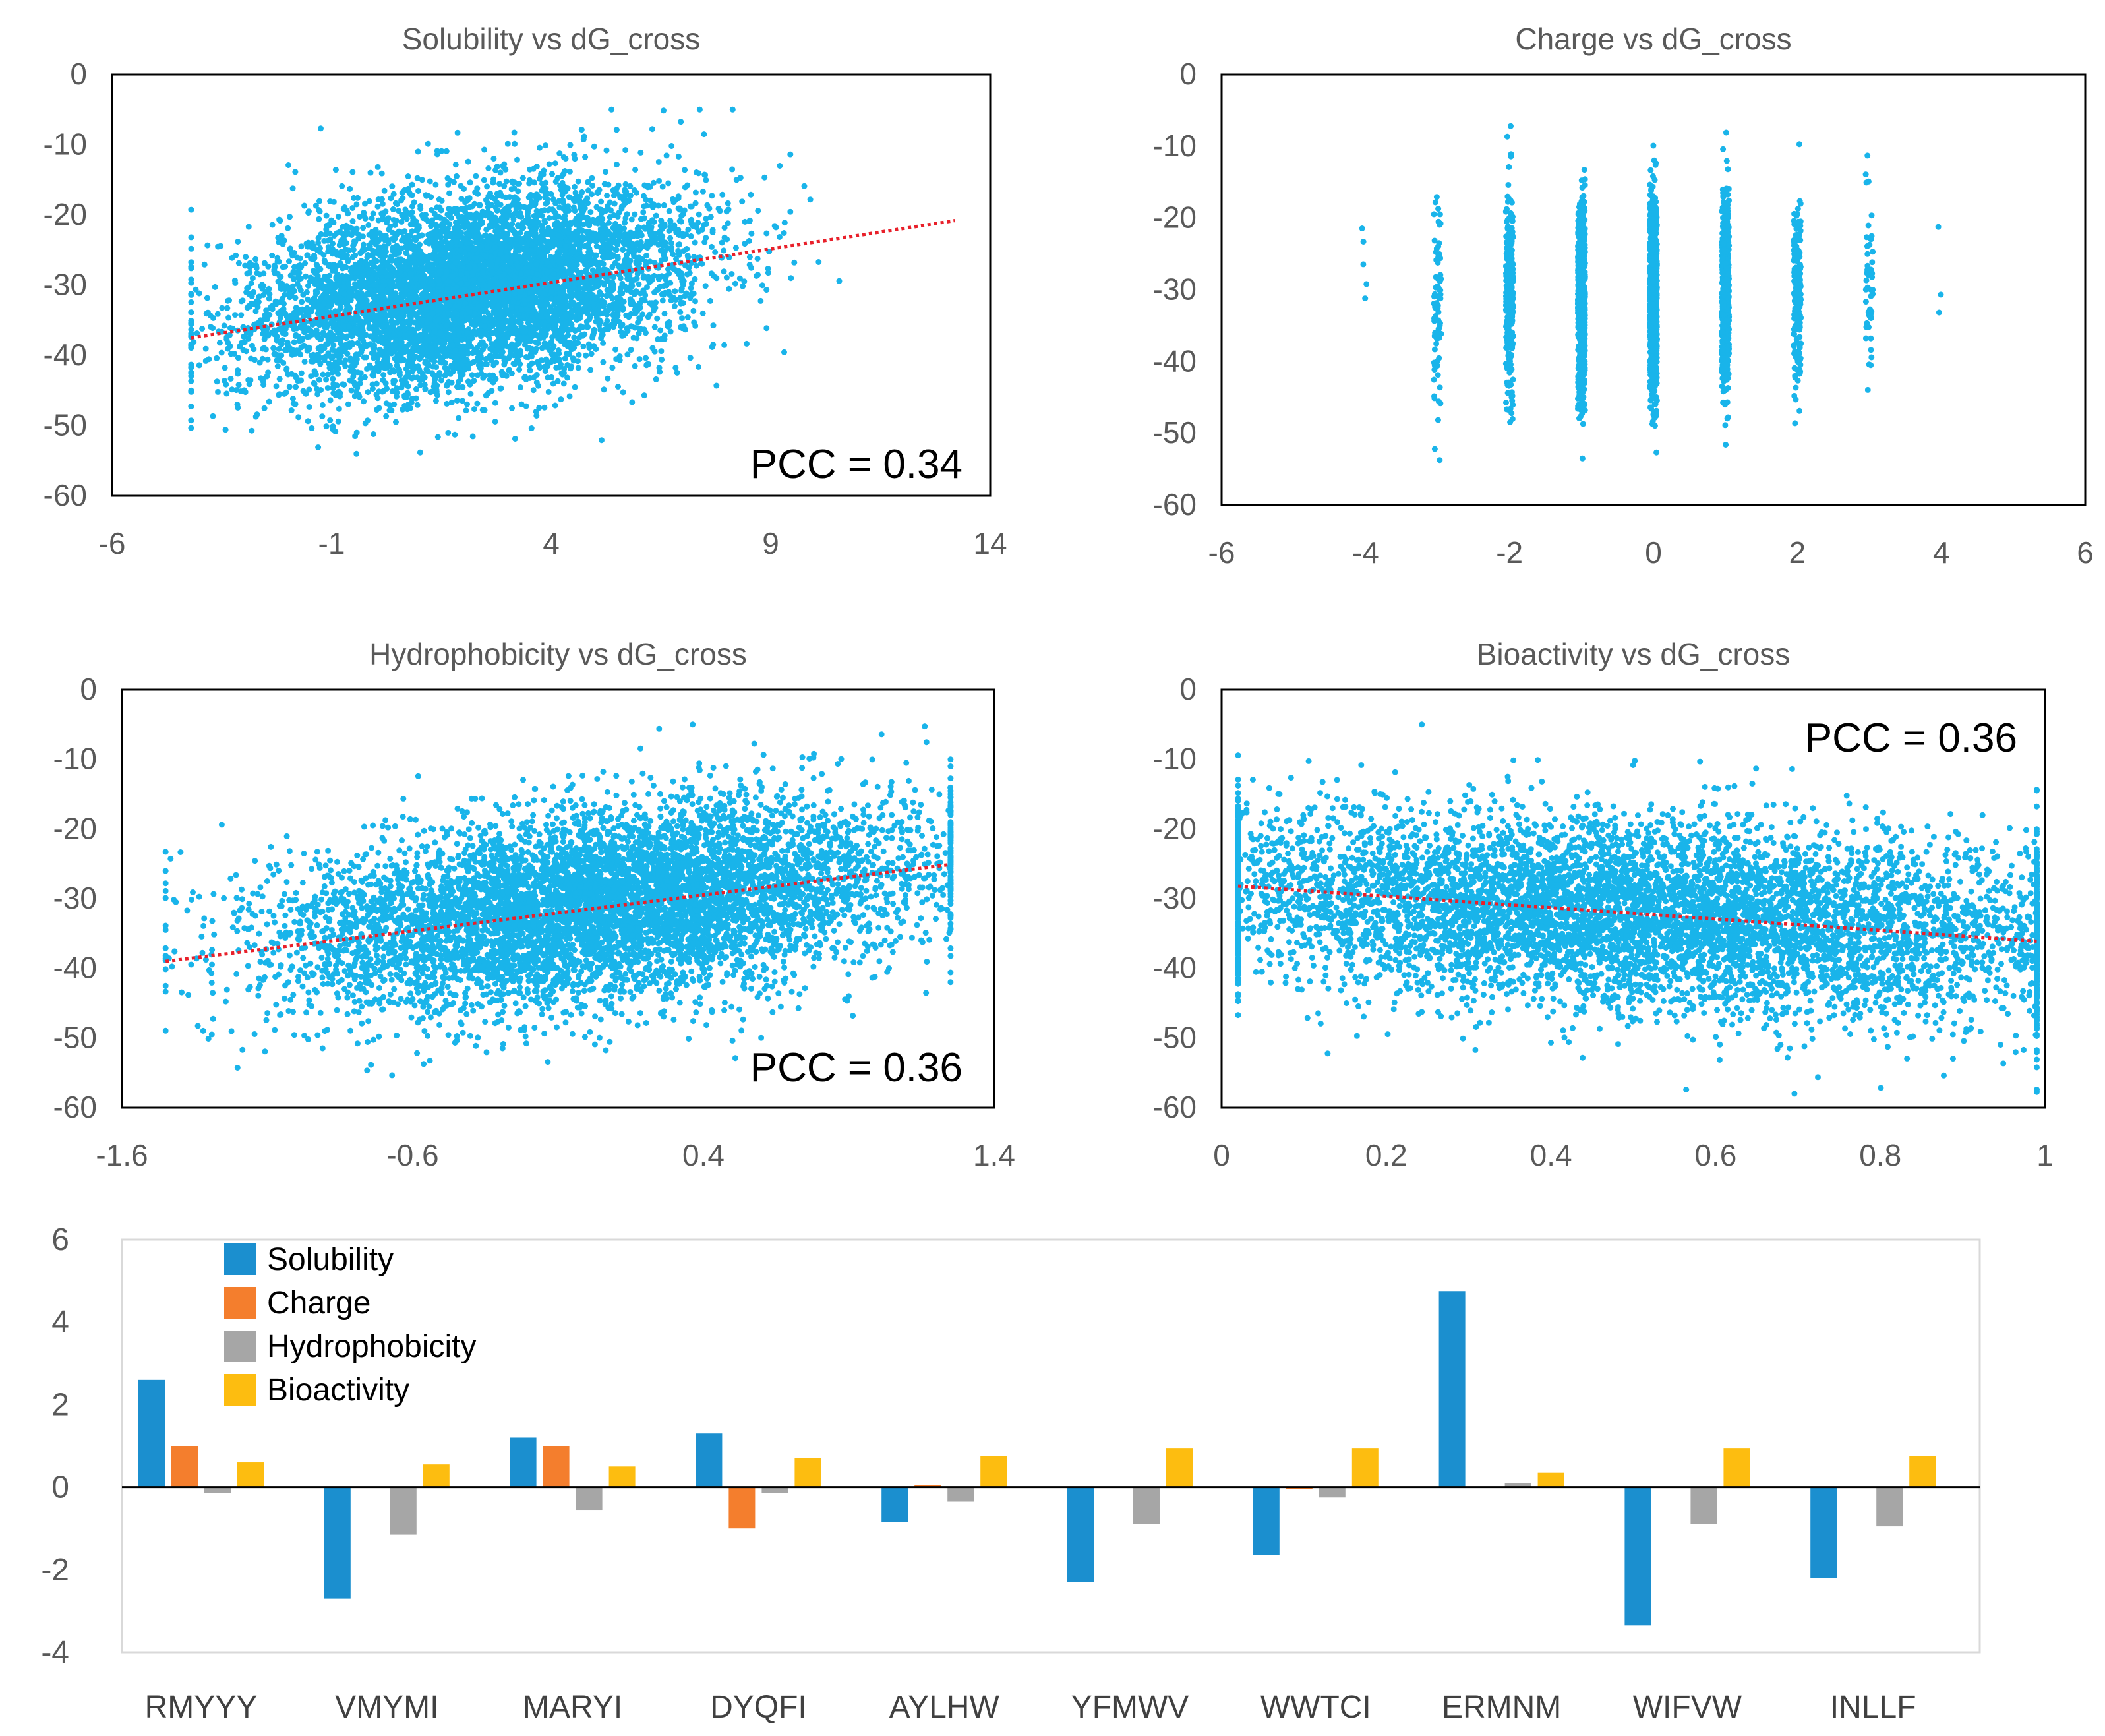 This screenshot has width=2105, height=1736. I want to click on y-tick-label: -40, so click(65, 355).